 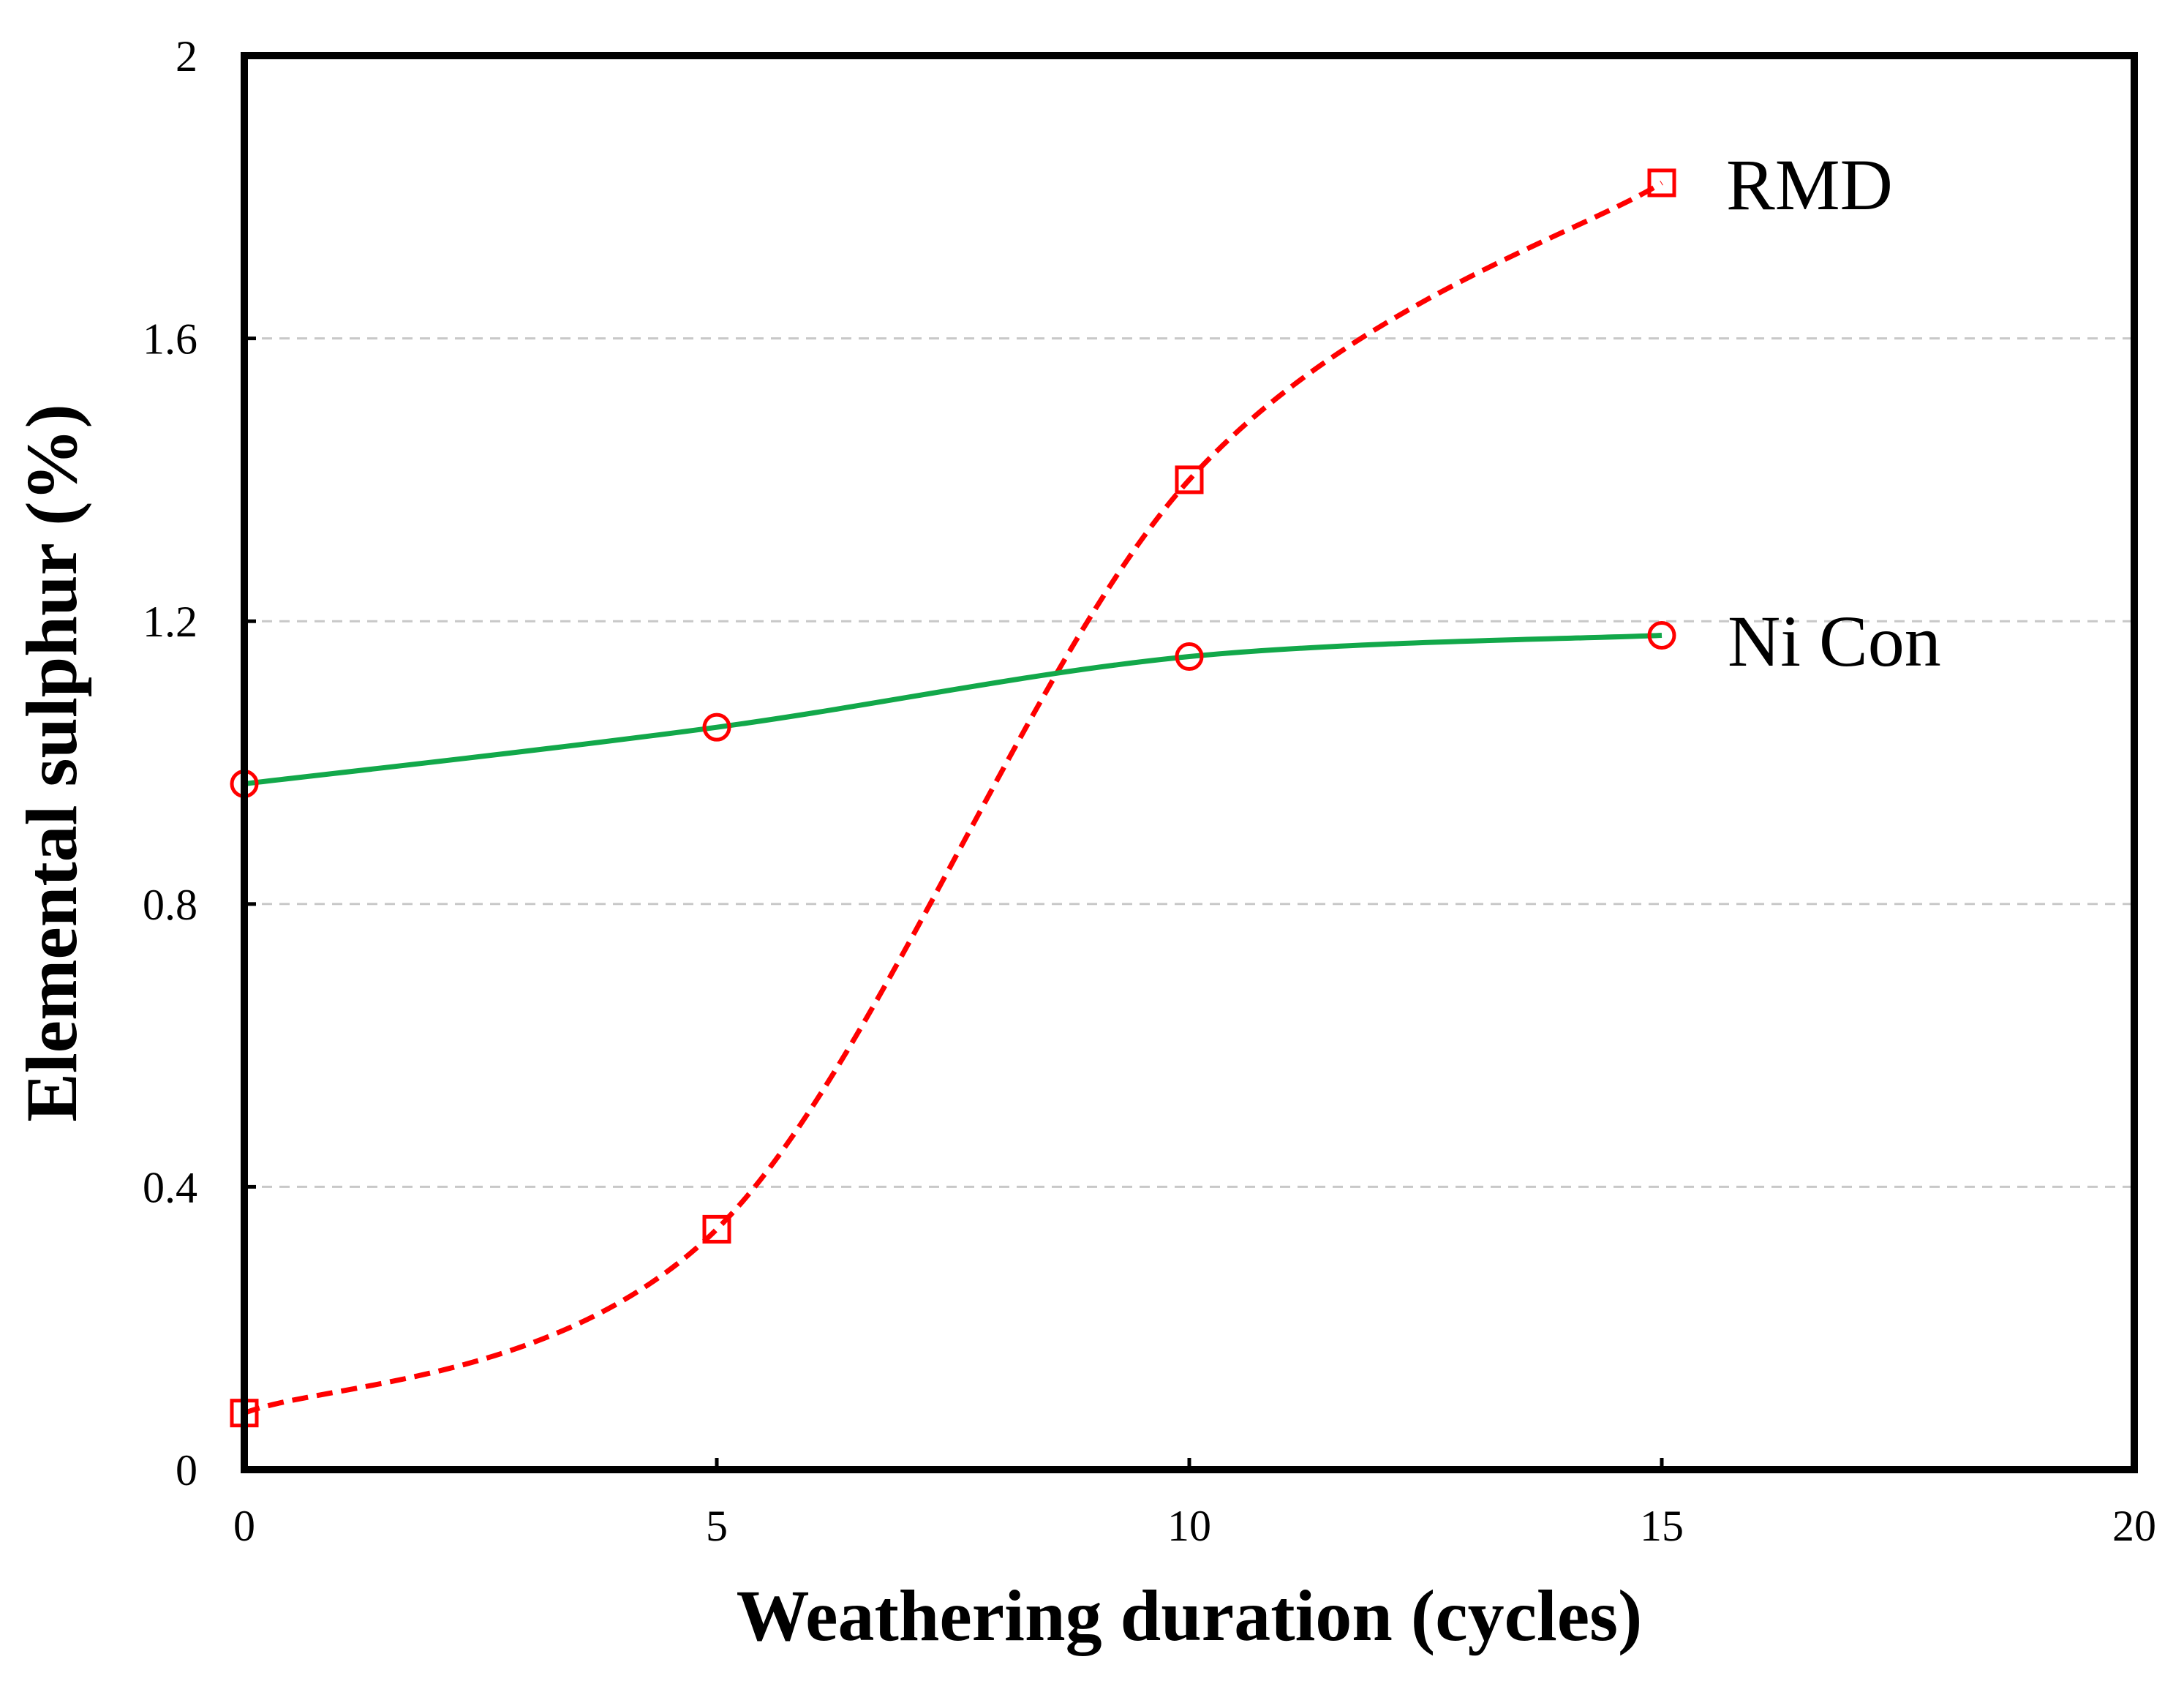 What do you see at coordinates (170, 1187) in the screenshot?
I see `y-tick-label: 0.4` at bounding box center [170, 1187].